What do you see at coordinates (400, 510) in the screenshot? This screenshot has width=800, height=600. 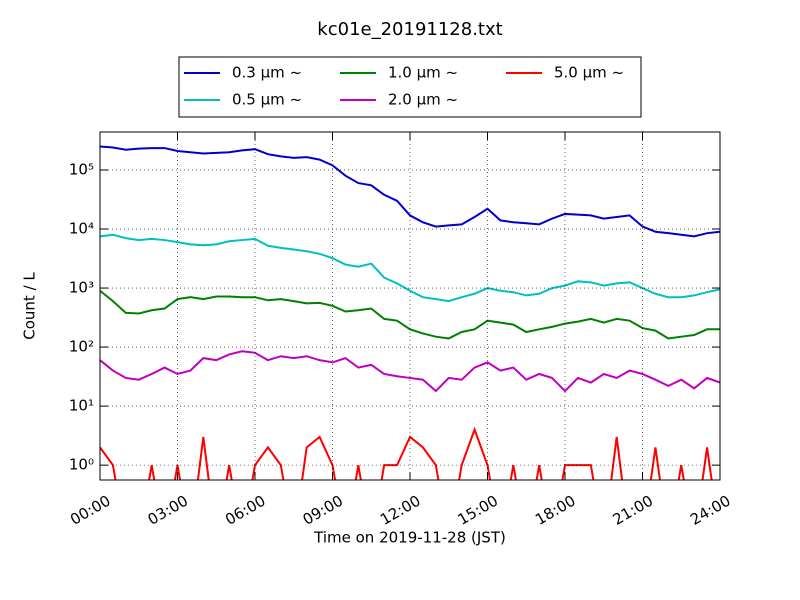 I see `x-tick-label: 12:00` at bounding box center [400, 510].